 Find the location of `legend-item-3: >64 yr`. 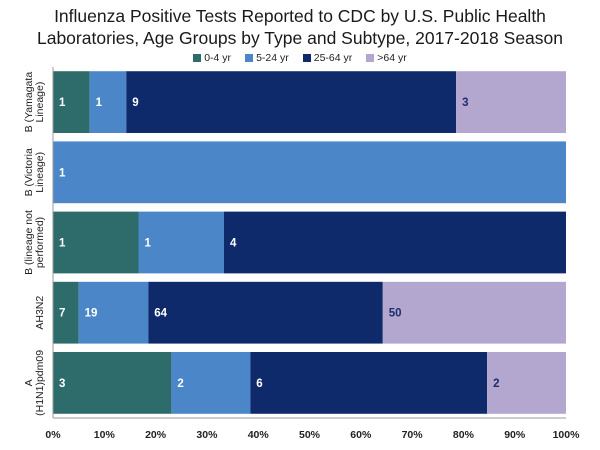

legend-item-3: >64 yr is located at coordinates (386, 58).